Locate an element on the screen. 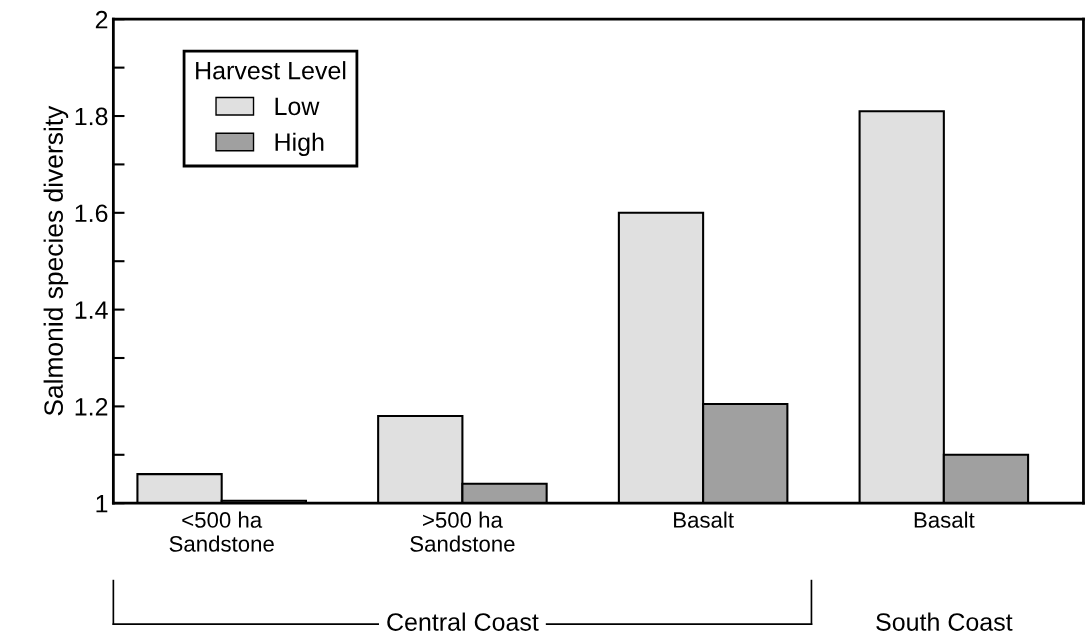  y-tick-label: 1 is located at coordinates (102, 504).